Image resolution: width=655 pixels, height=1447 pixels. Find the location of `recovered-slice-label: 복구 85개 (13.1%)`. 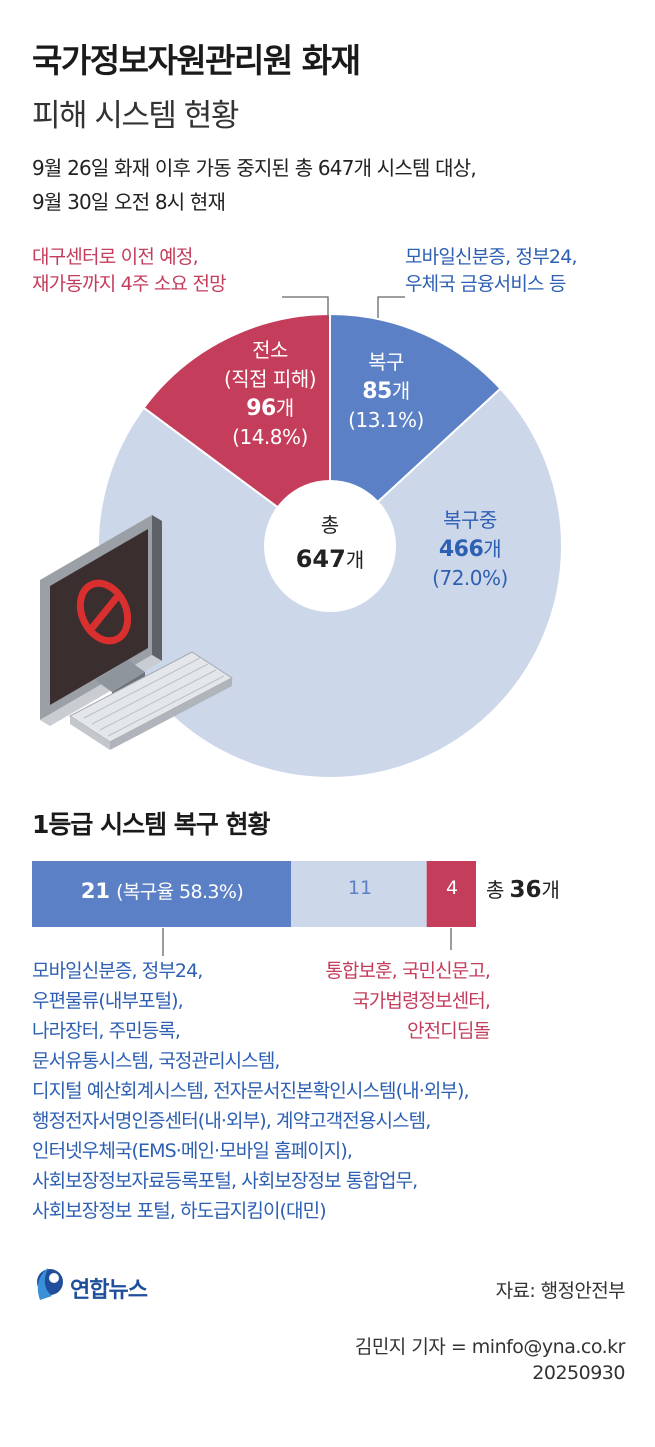

recovered-slice-label: 복구 85개 (13.1%) is located at coordinates (386, 391).